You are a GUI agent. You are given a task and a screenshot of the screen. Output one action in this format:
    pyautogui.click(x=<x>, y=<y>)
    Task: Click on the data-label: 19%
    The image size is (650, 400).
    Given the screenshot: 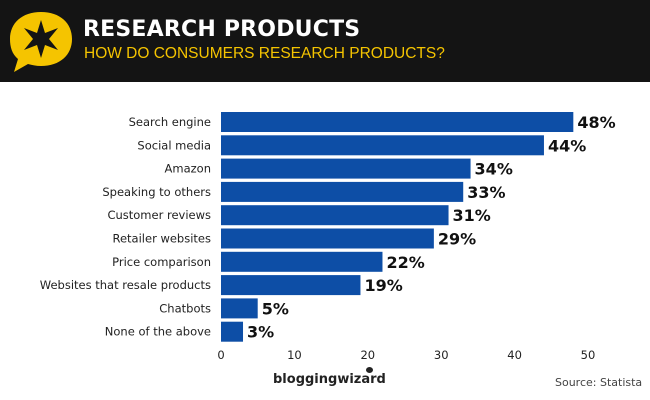 What is the action you would take?
    pyautogui.click(x=383, y=285)
    